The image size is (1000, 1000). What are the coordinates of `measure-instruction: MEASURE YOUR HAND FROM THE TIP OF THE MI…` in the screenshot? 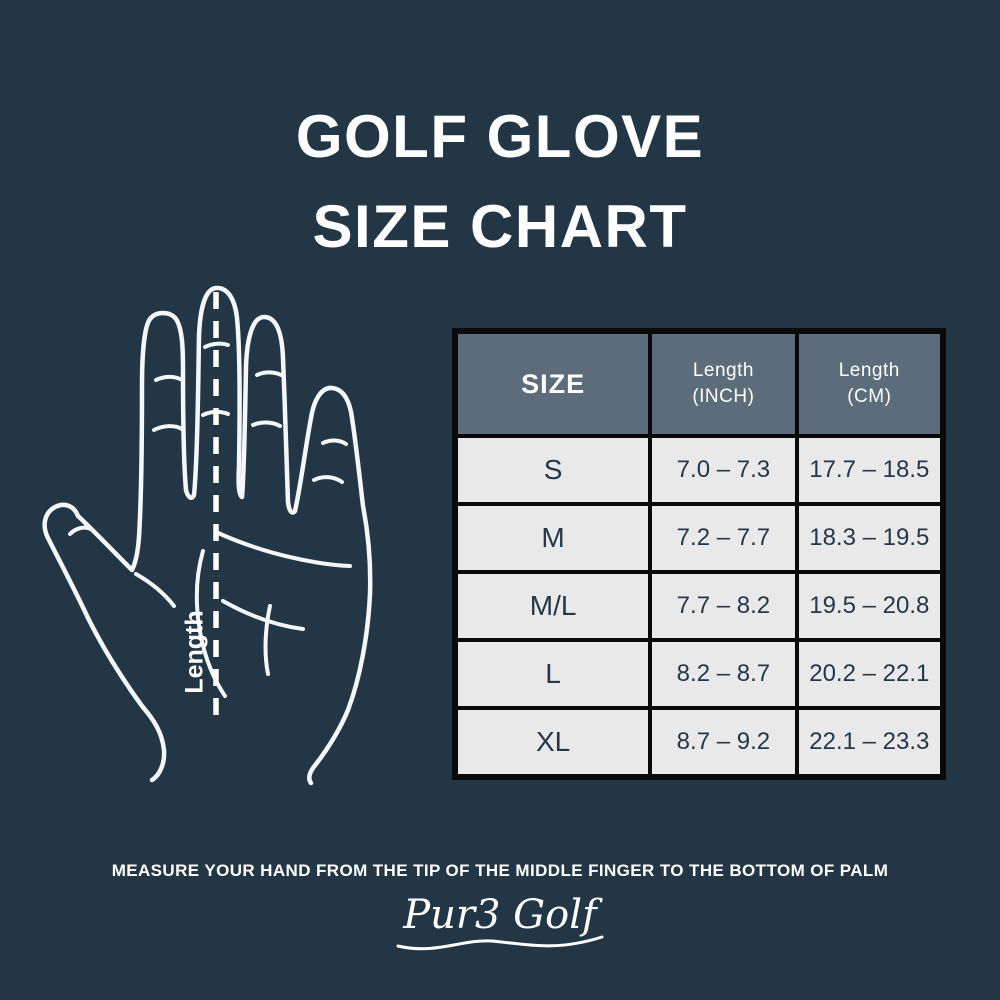 It's located at (500, 870).